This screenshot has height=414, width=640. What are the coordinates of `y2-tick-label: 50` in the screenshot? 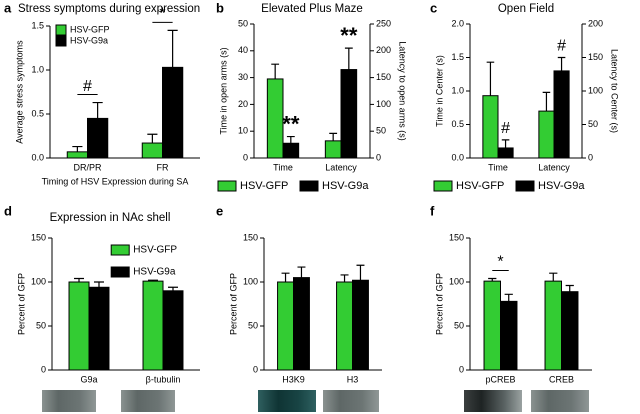 It's located at (381, 131).